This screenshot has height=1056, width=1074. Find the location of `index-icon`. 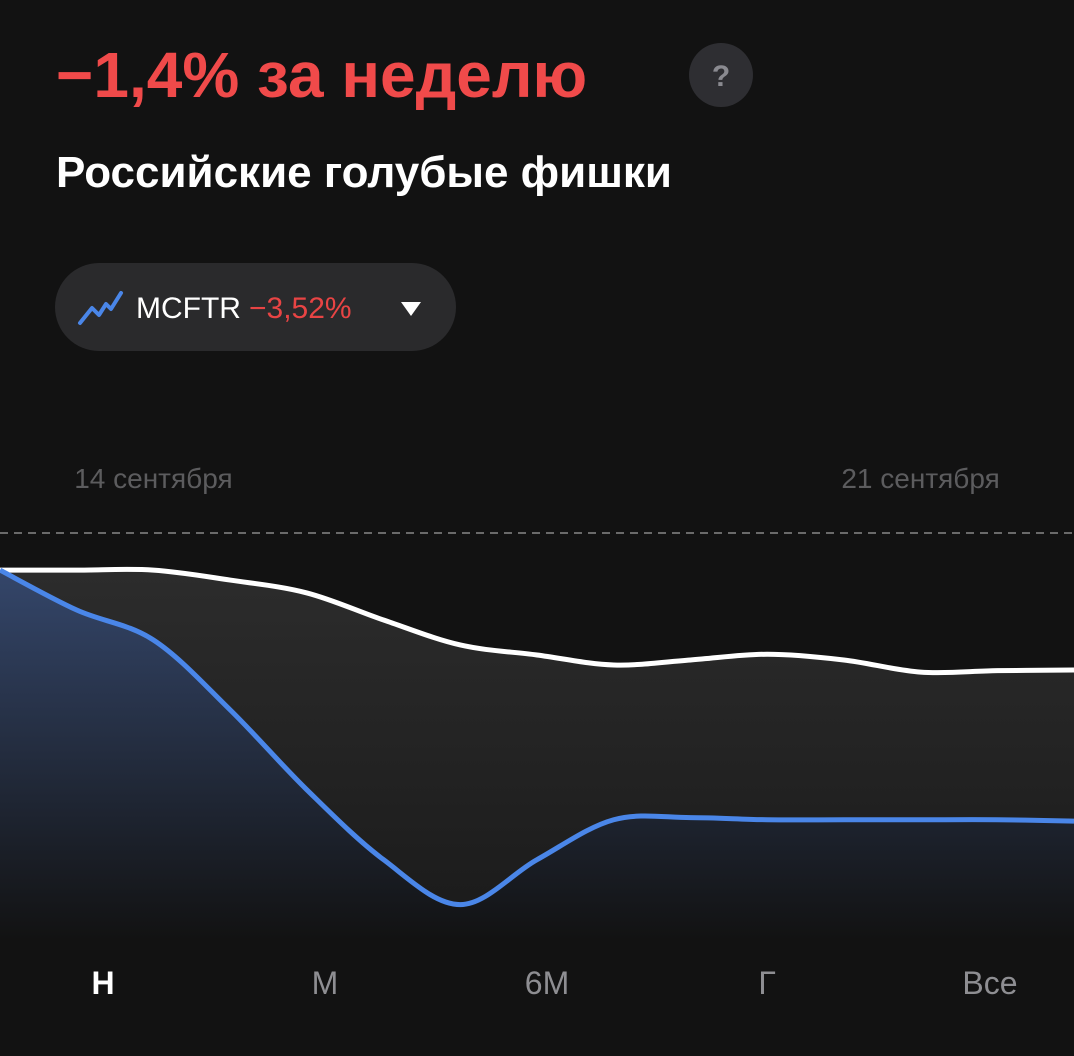

index-icon is located at coordinates (100, 308).